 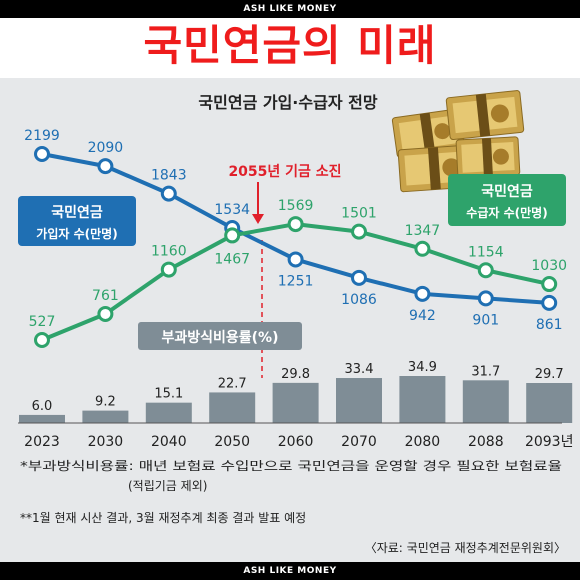 I want to click on x-tick-label: 2070, so click(x=359, y=442).